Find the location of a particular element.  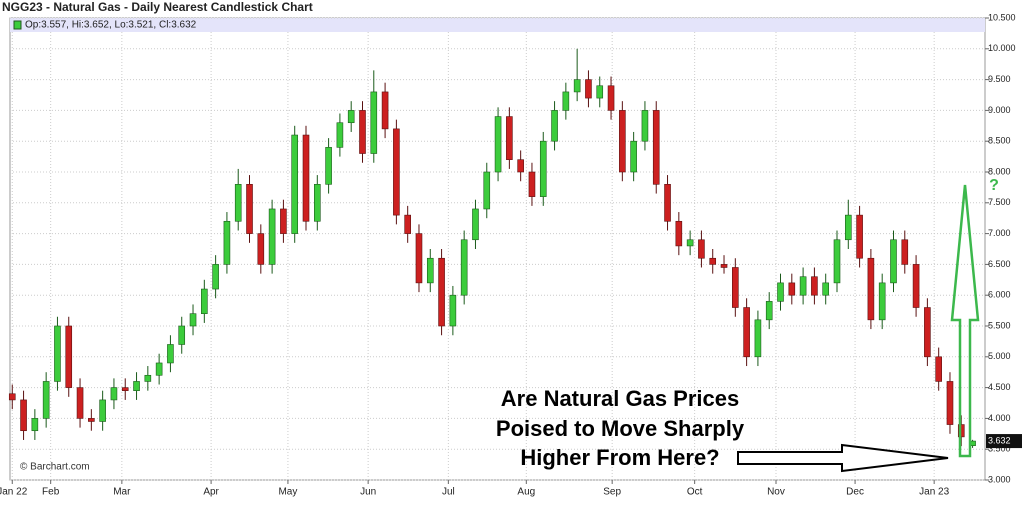

x-tick-label: Oct is located at coordinates (695, 492).